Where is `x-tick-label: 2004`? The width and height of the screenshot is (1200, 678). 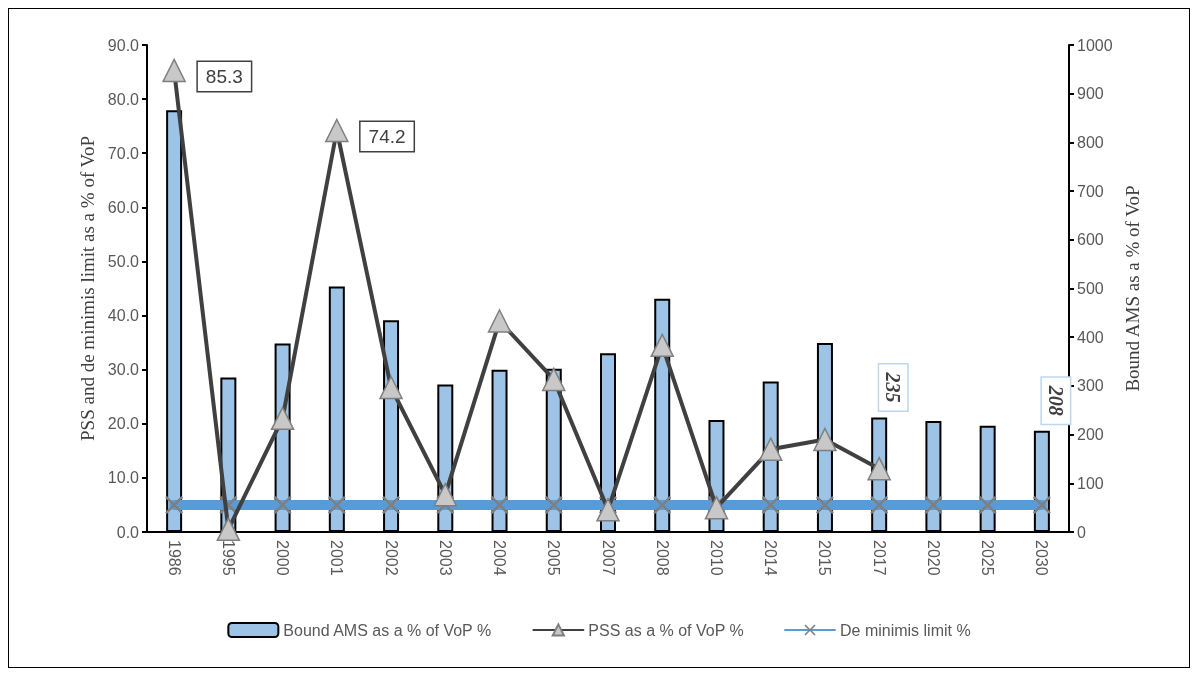
x-tick-label: 2004 is located at coordinates (500, 558).